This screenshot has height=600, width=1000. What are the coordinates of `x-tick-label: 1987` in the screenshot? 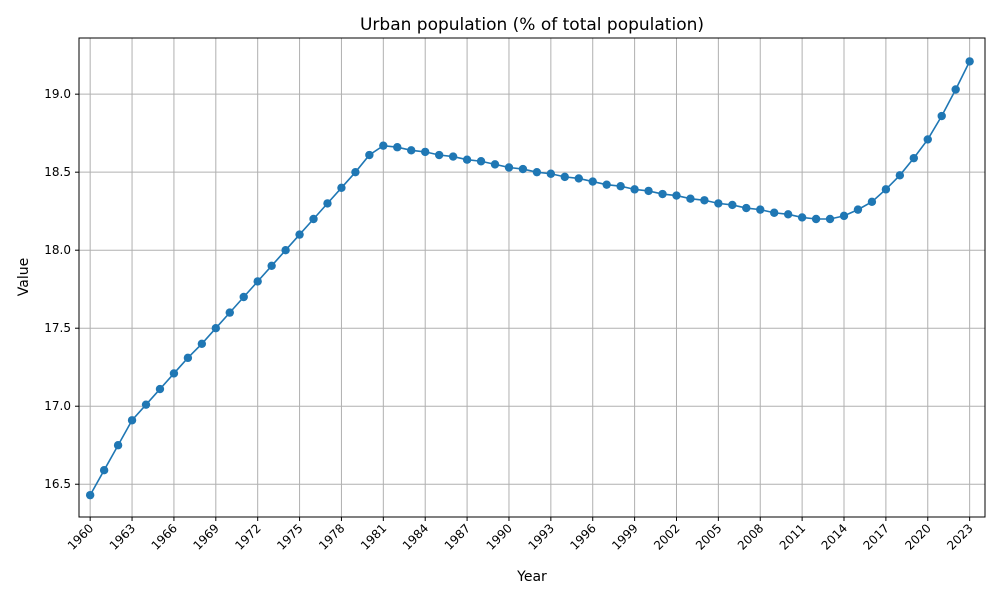 It's located at (457, 536).